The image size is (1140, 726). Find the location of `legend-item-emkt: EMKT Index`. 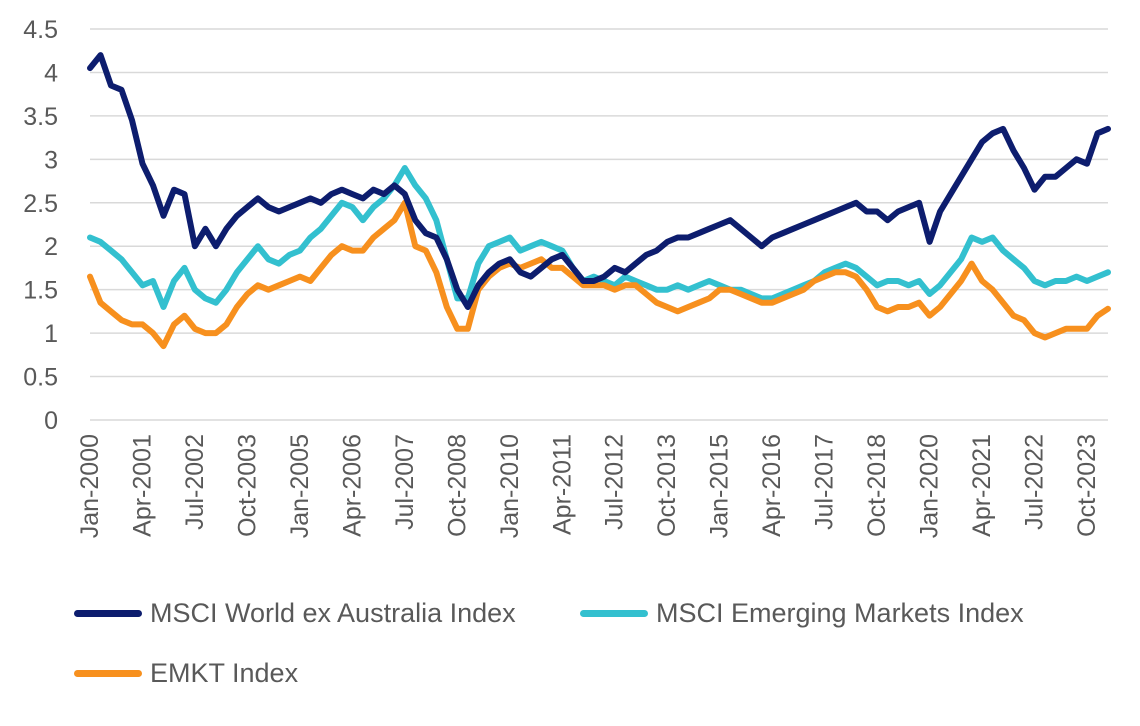

legend-item-emkt: EMKT Index is located at coordinates (186, 673).